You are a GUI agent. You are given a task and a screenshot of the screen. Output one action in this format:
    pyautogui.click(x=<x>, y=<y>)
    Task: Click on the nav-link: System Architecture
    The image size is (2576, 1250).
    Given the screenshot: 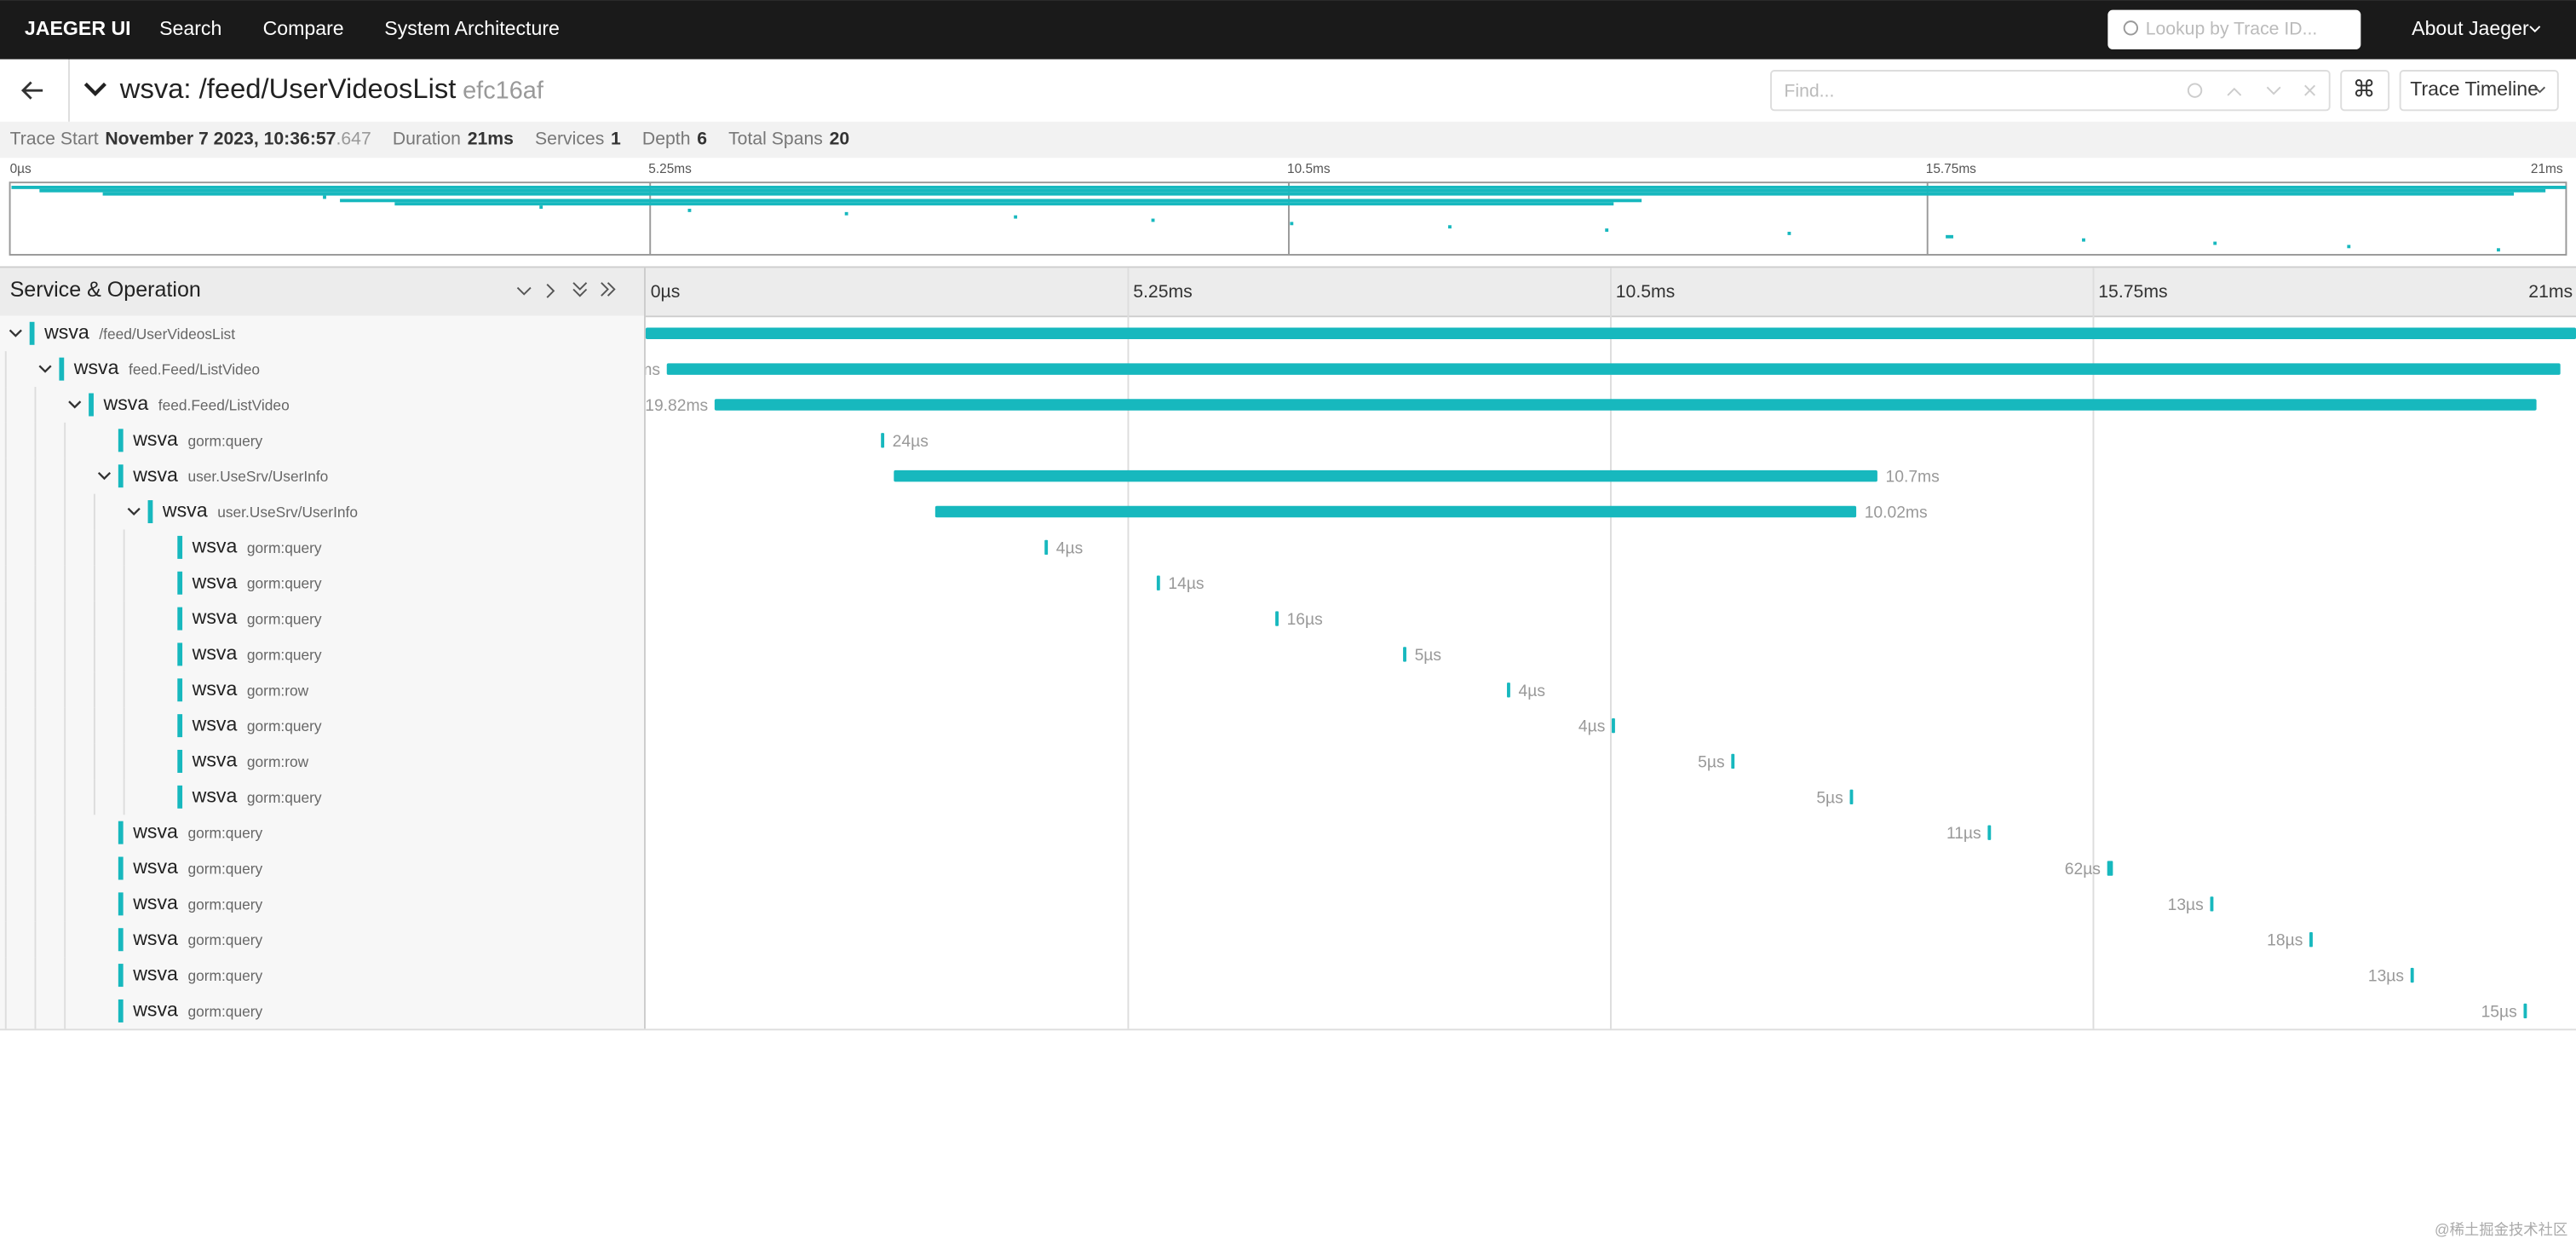 What is the action you would take?
    pyautogui.click(x=472, y=28)
    